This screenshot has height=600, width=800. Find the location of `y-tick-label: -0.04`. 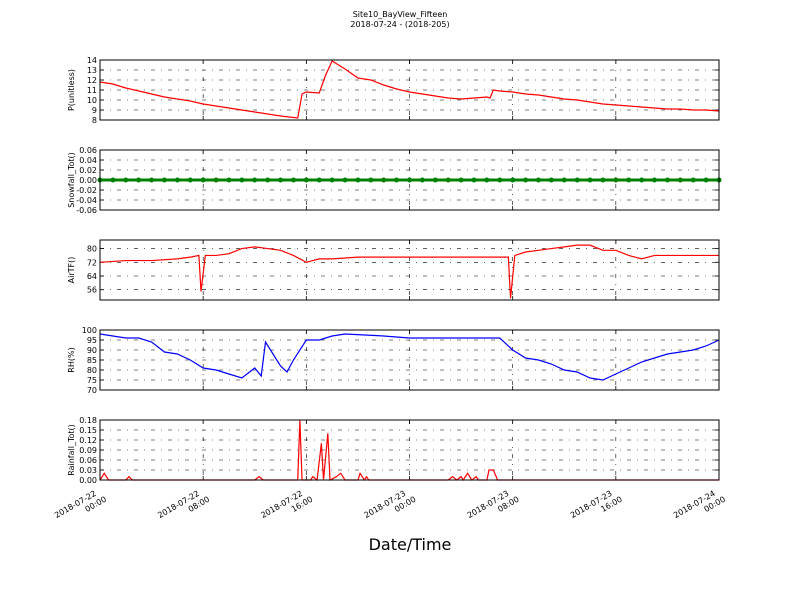

y-tick-label: -0.04 is located at coordinates (86, 200).